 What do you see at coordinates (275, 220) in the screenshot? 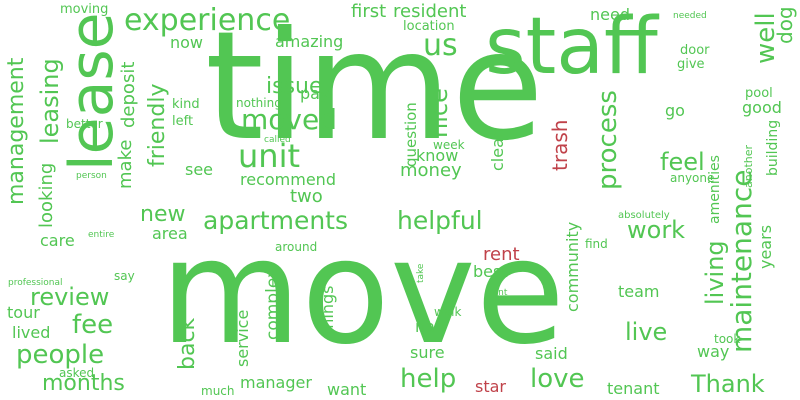
I see `word-apartments: apartments` at bounding box center [275, 220].